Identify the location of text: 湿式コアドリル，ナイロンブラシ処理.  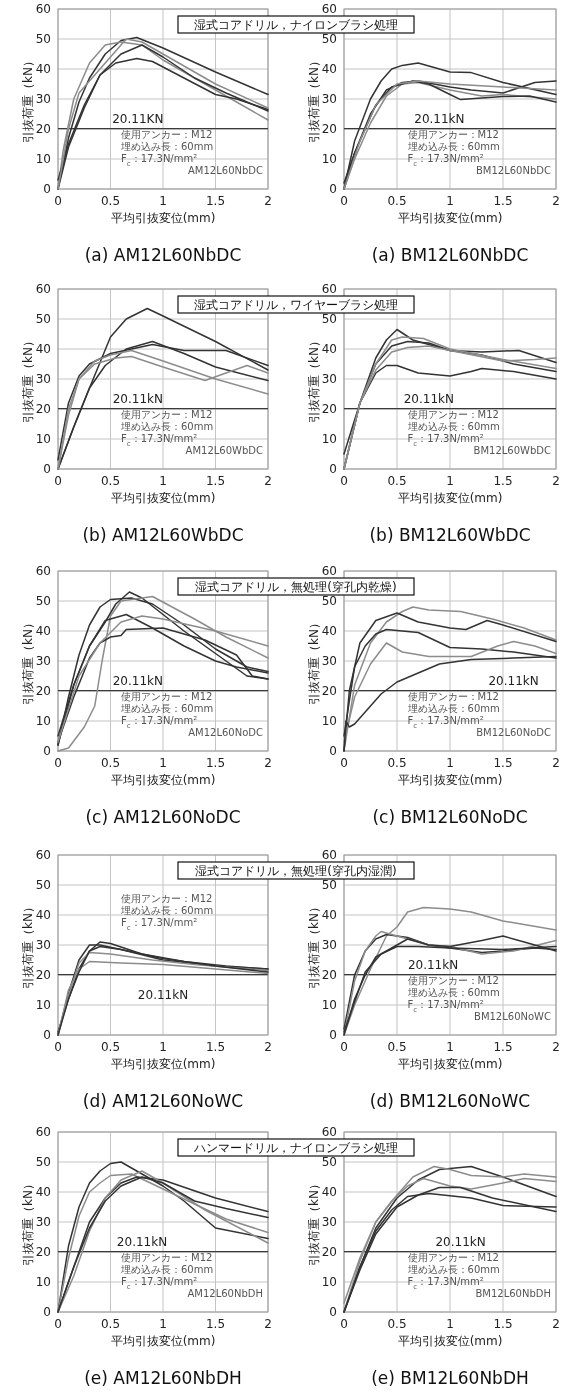
(296, 25).